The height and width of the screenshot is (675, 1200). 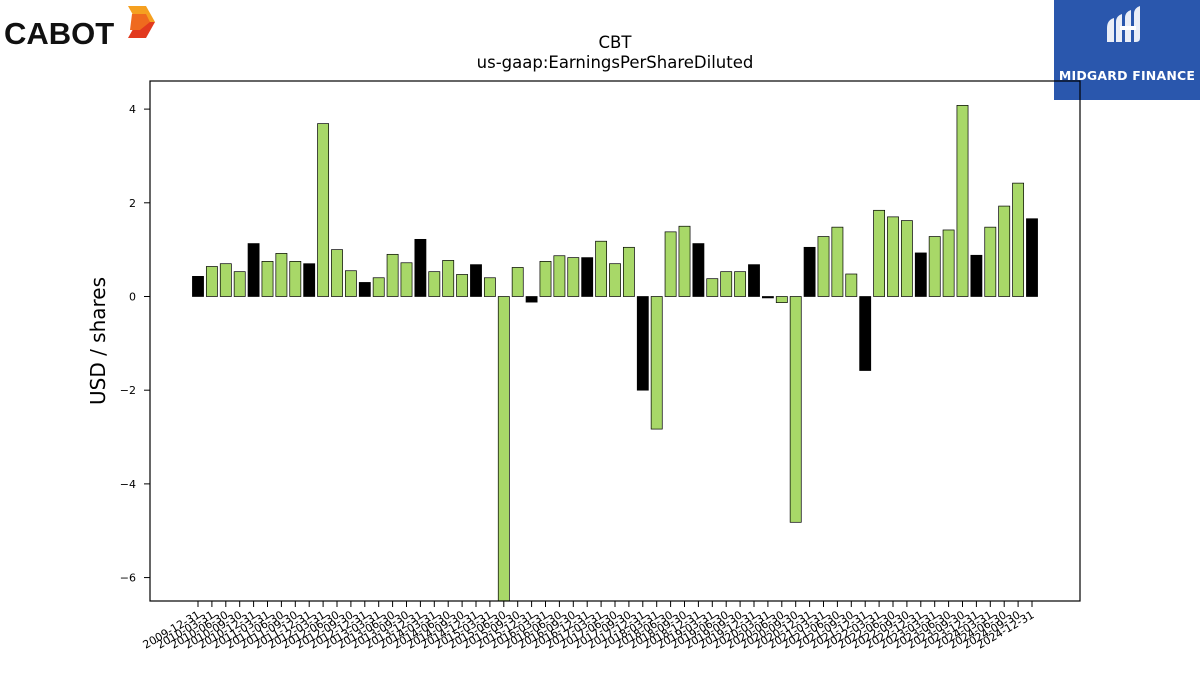 I want to click on cabot-logo: CABOT, so click(x=85, y=30).